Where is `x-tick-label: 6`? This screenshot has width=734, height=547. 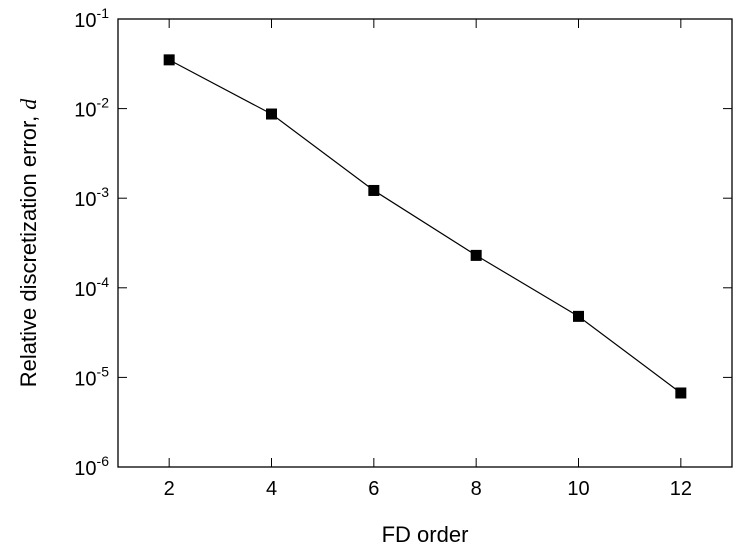 x-tick-label: 6 is located at coordinates (373, 489).